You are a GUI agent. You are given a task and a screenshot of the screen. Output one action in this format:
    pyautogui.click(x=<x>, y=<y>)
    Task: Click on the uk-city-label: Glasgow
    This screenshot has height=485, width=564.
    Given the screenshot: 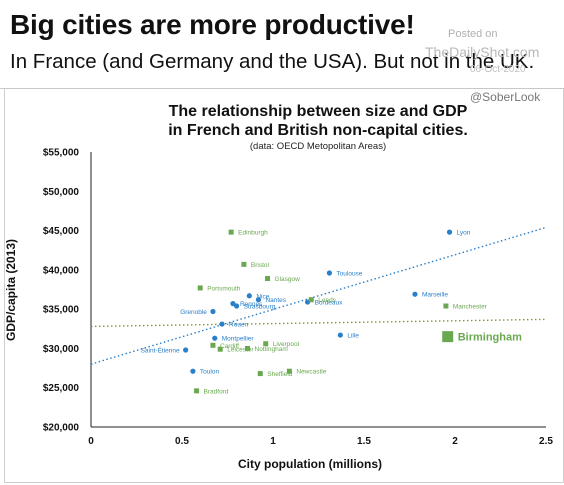 What is the action you would take?
    pyautogui.click(x=288, y=279)
    